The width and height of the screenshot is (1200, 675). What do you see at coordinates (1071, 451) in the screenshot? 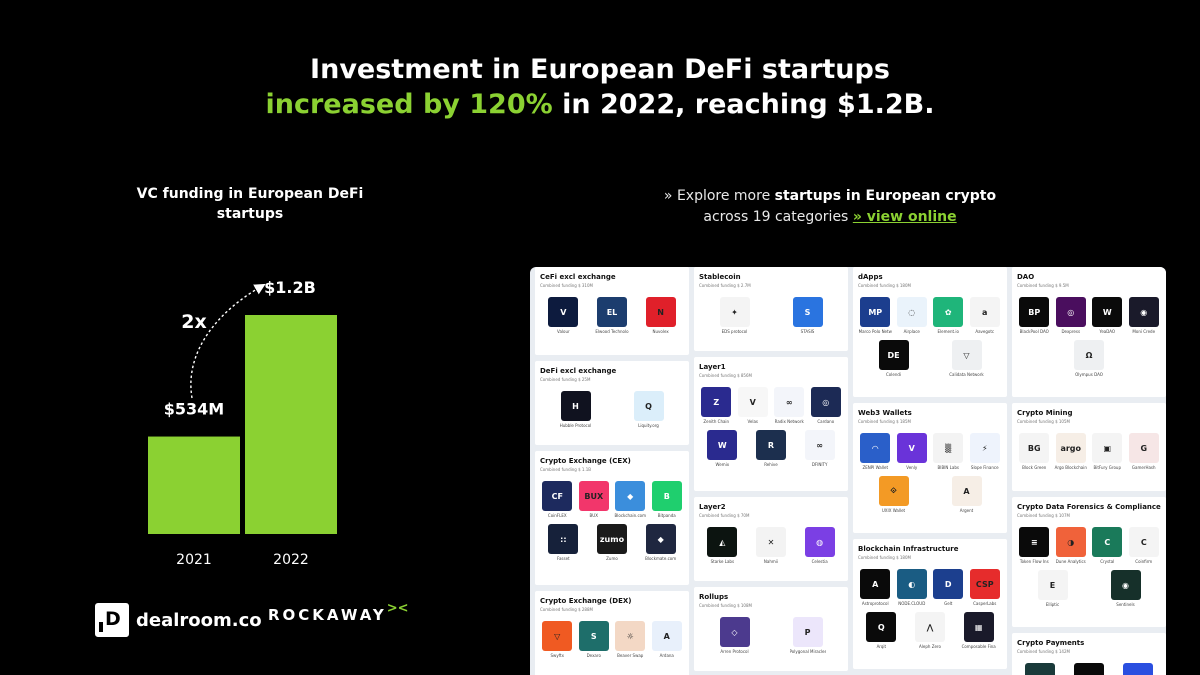
I see `company-logo: argo Argo Blockchain` at bounding box center [1071, 451].